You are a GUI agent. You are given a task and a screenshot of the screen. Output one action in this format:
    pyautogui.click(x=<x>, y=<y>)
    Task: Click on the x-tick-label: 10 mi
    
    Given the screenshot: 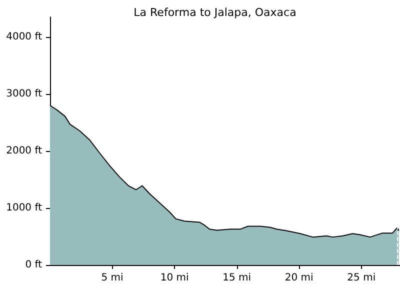 What is the action you would take?
    pyautogui.click(x=174, y=278)
    